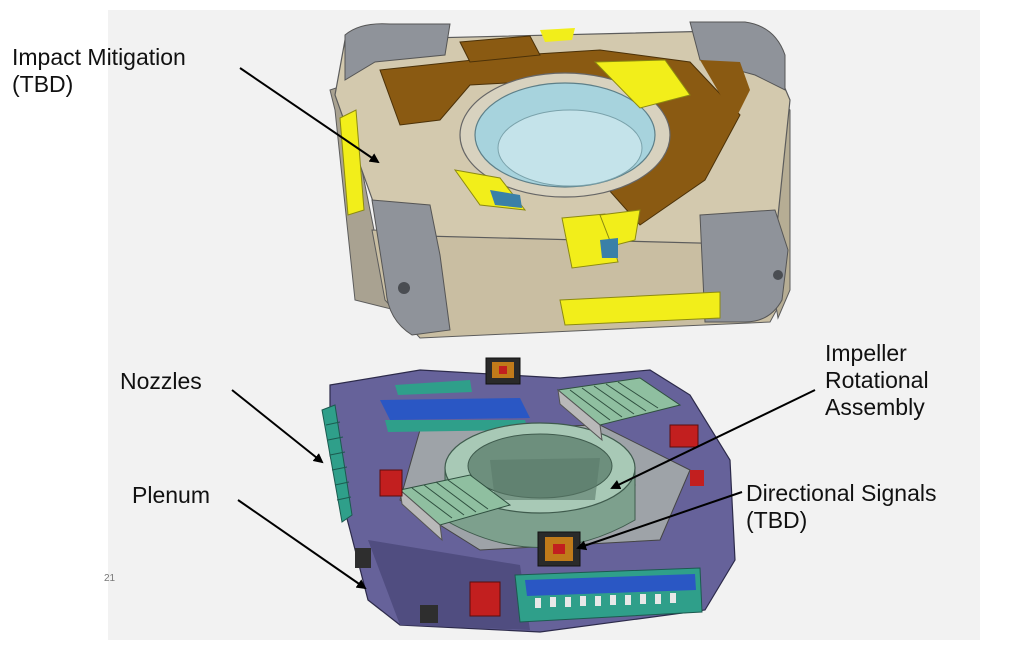 This screenshot has height=655, width=1020. What do you see at coordinates (777, 520) in the screenshot?
I see `directional-signals-label-line2: (TBD)` at bounding box center [777, 520].